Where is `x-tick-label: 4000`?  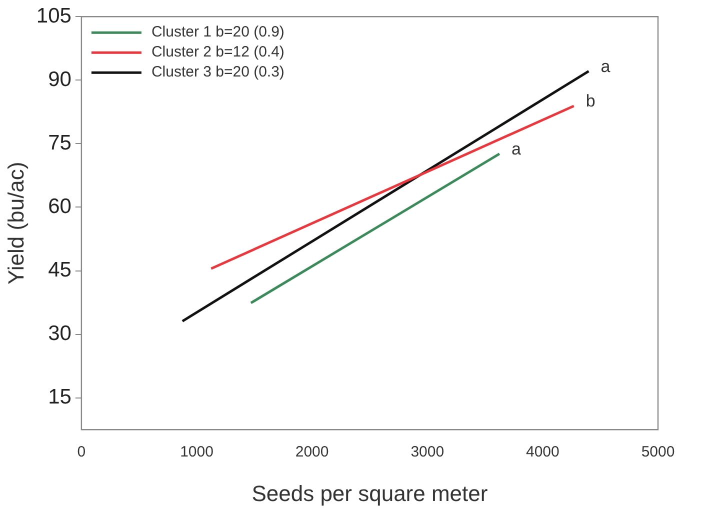
x-tick-label: 4000 is located at coordinates (543, 452).